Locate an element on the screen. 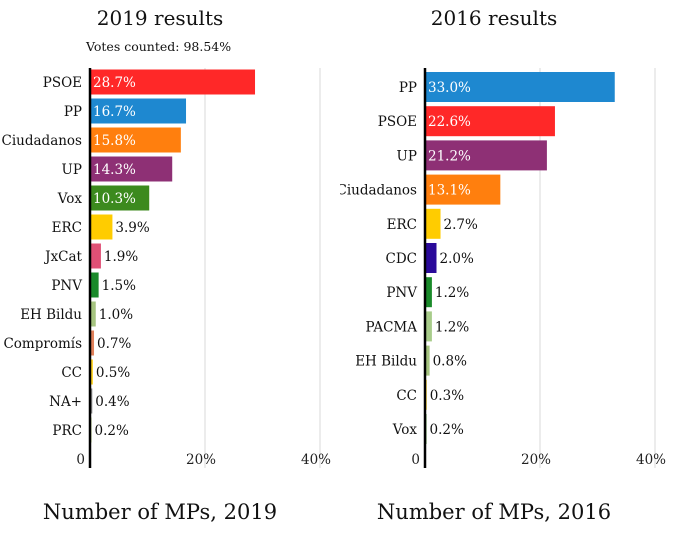  data-label: 15.8% is located at coordinates (114, 141).